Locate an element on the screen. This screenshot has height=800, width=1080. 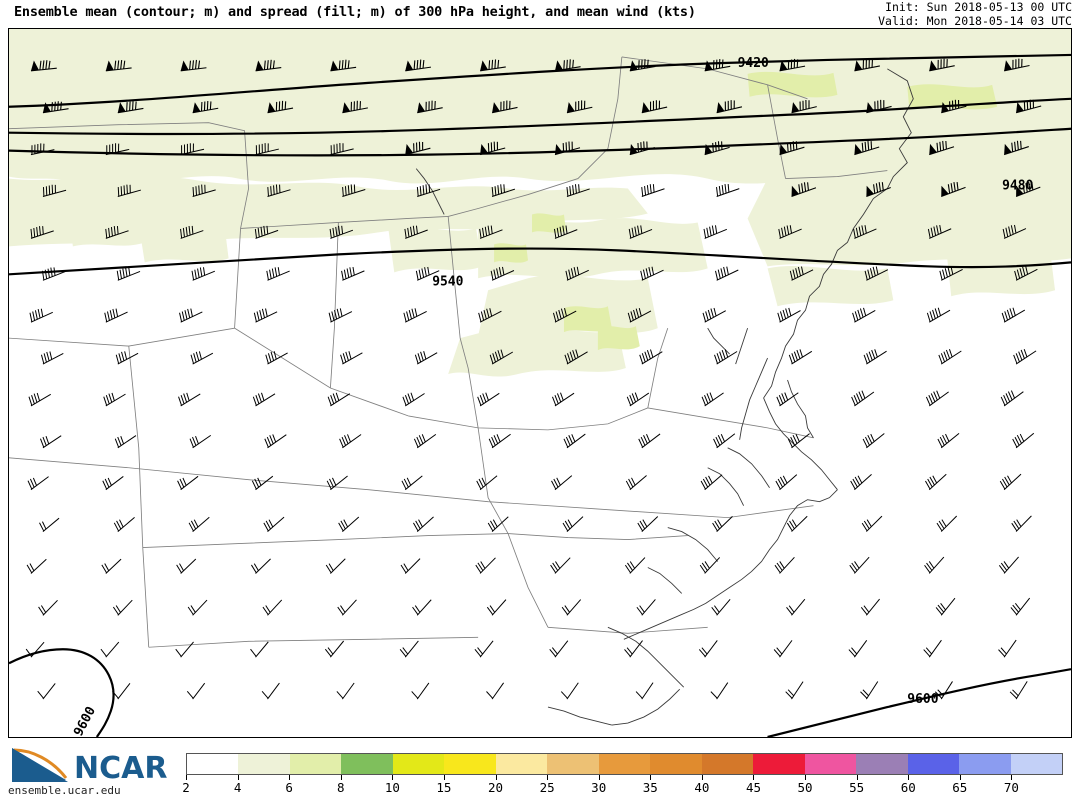
colorbar-tick-label: 6 is located at coordinates (289, 787).